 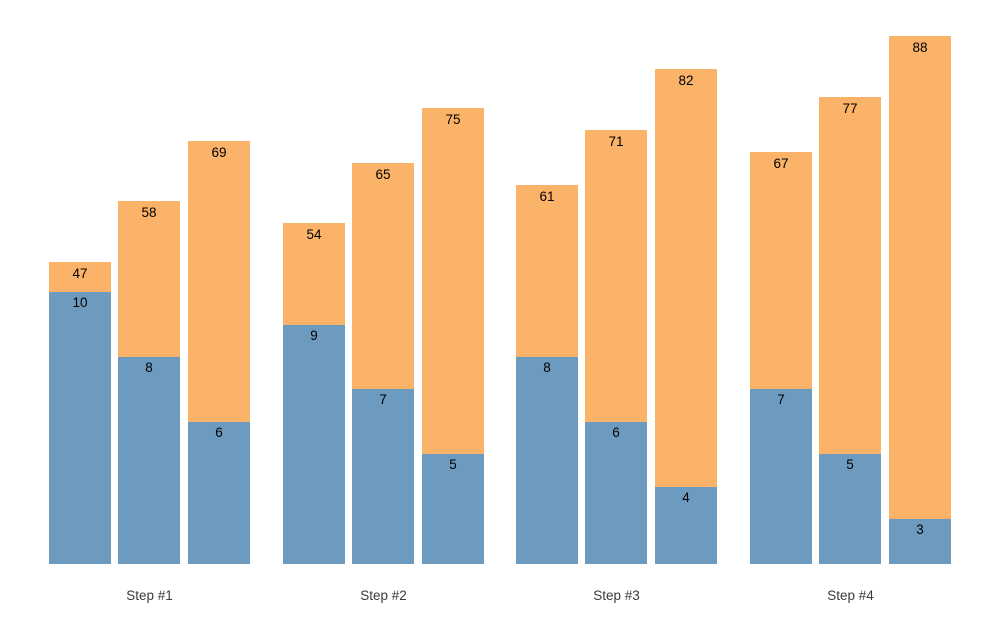 I want to click on blue-value-label: 4, so click(x=686, y=497).